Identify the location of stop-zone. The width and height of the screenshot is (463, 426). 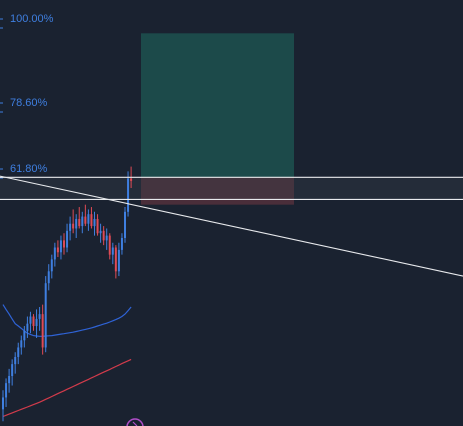
(217, 191).